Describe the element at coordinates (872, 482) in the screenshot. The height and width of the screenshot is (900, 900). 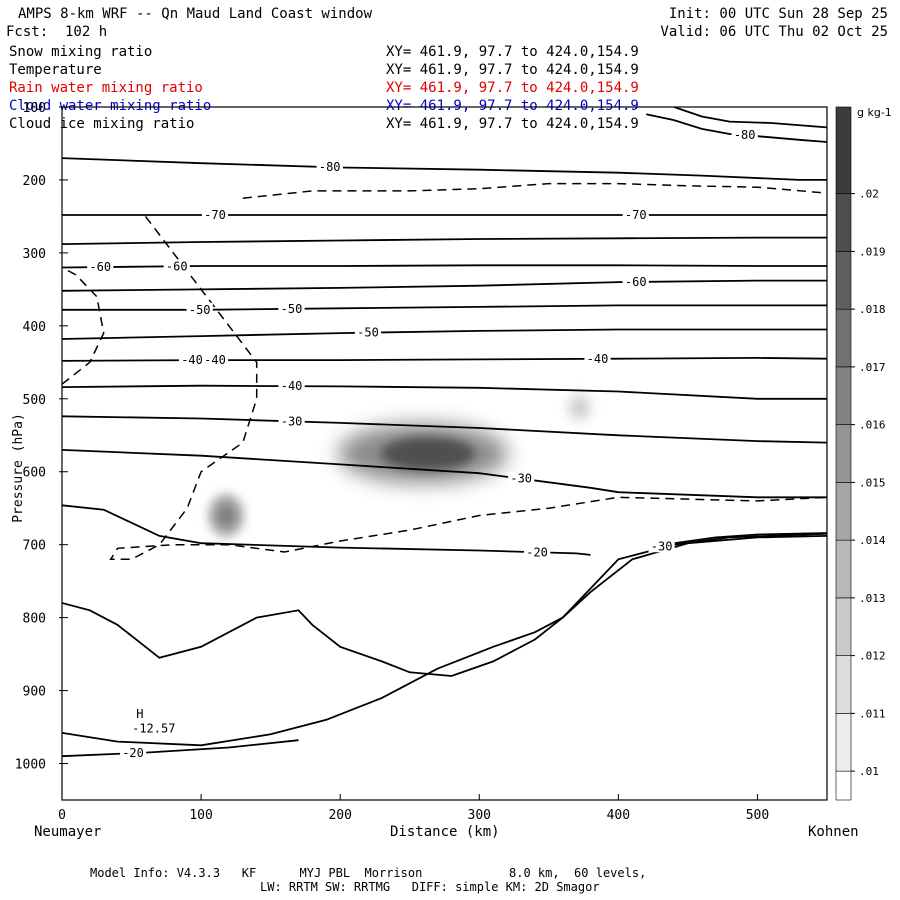
I see `colorbar-tick-label: .015` at that location.